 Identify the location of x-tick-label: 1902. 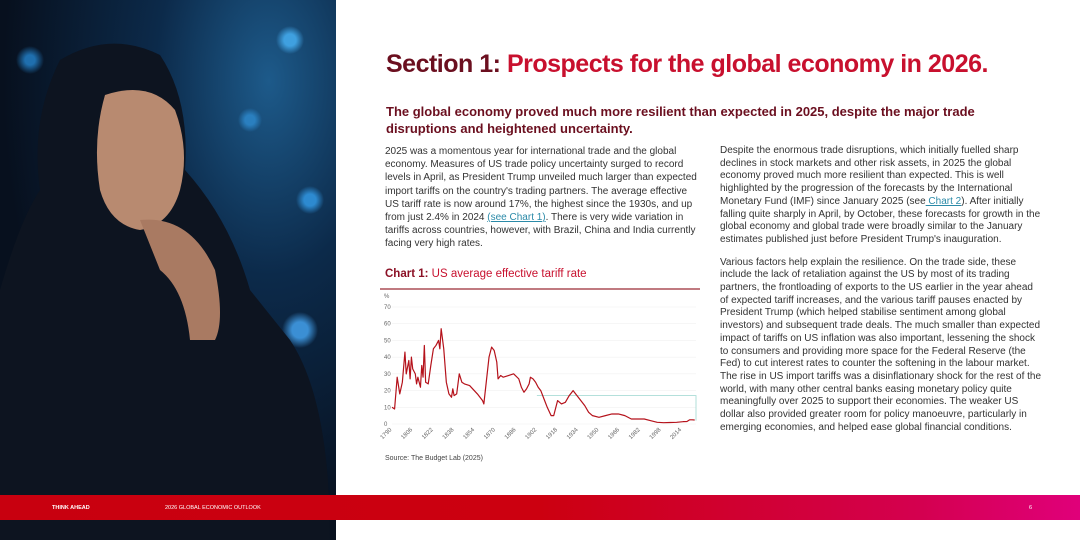
(532, 434).